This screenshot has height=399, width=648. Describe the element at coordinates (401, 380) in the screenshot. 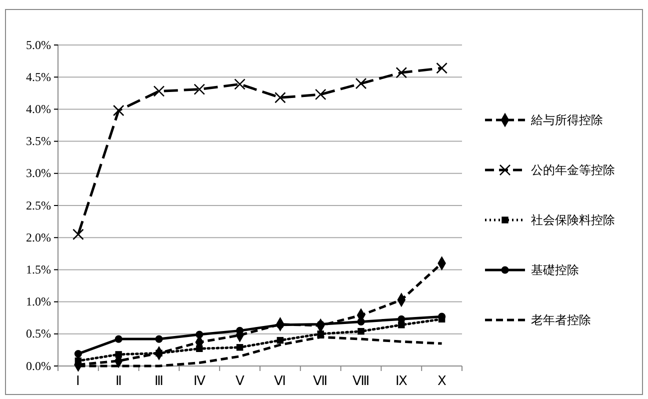

I see `x-tick-label: Ⅸ` at that location.